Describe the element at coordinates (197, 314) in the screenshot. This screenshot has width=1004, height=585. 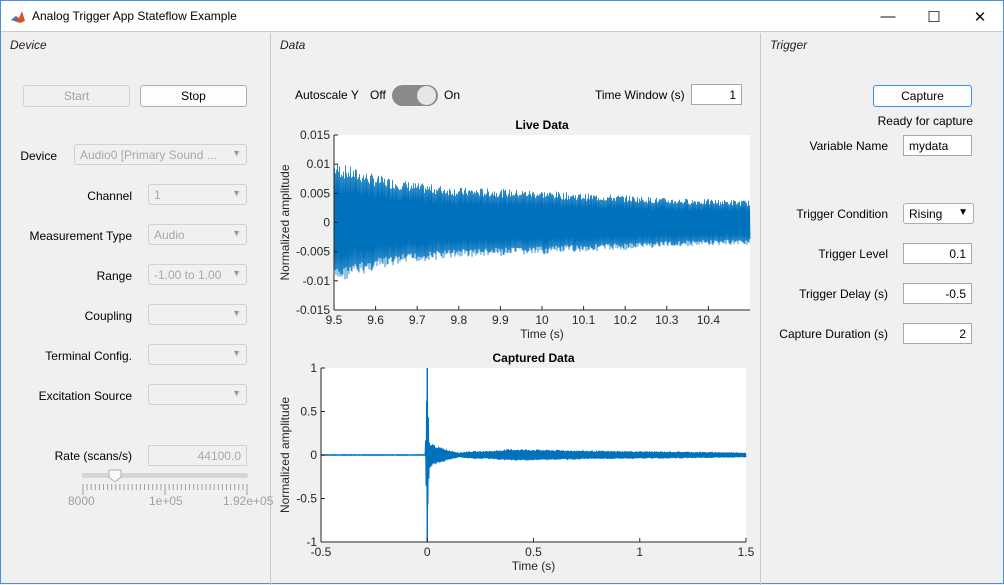
I see `coupling-dropdown: ▼` at that location.